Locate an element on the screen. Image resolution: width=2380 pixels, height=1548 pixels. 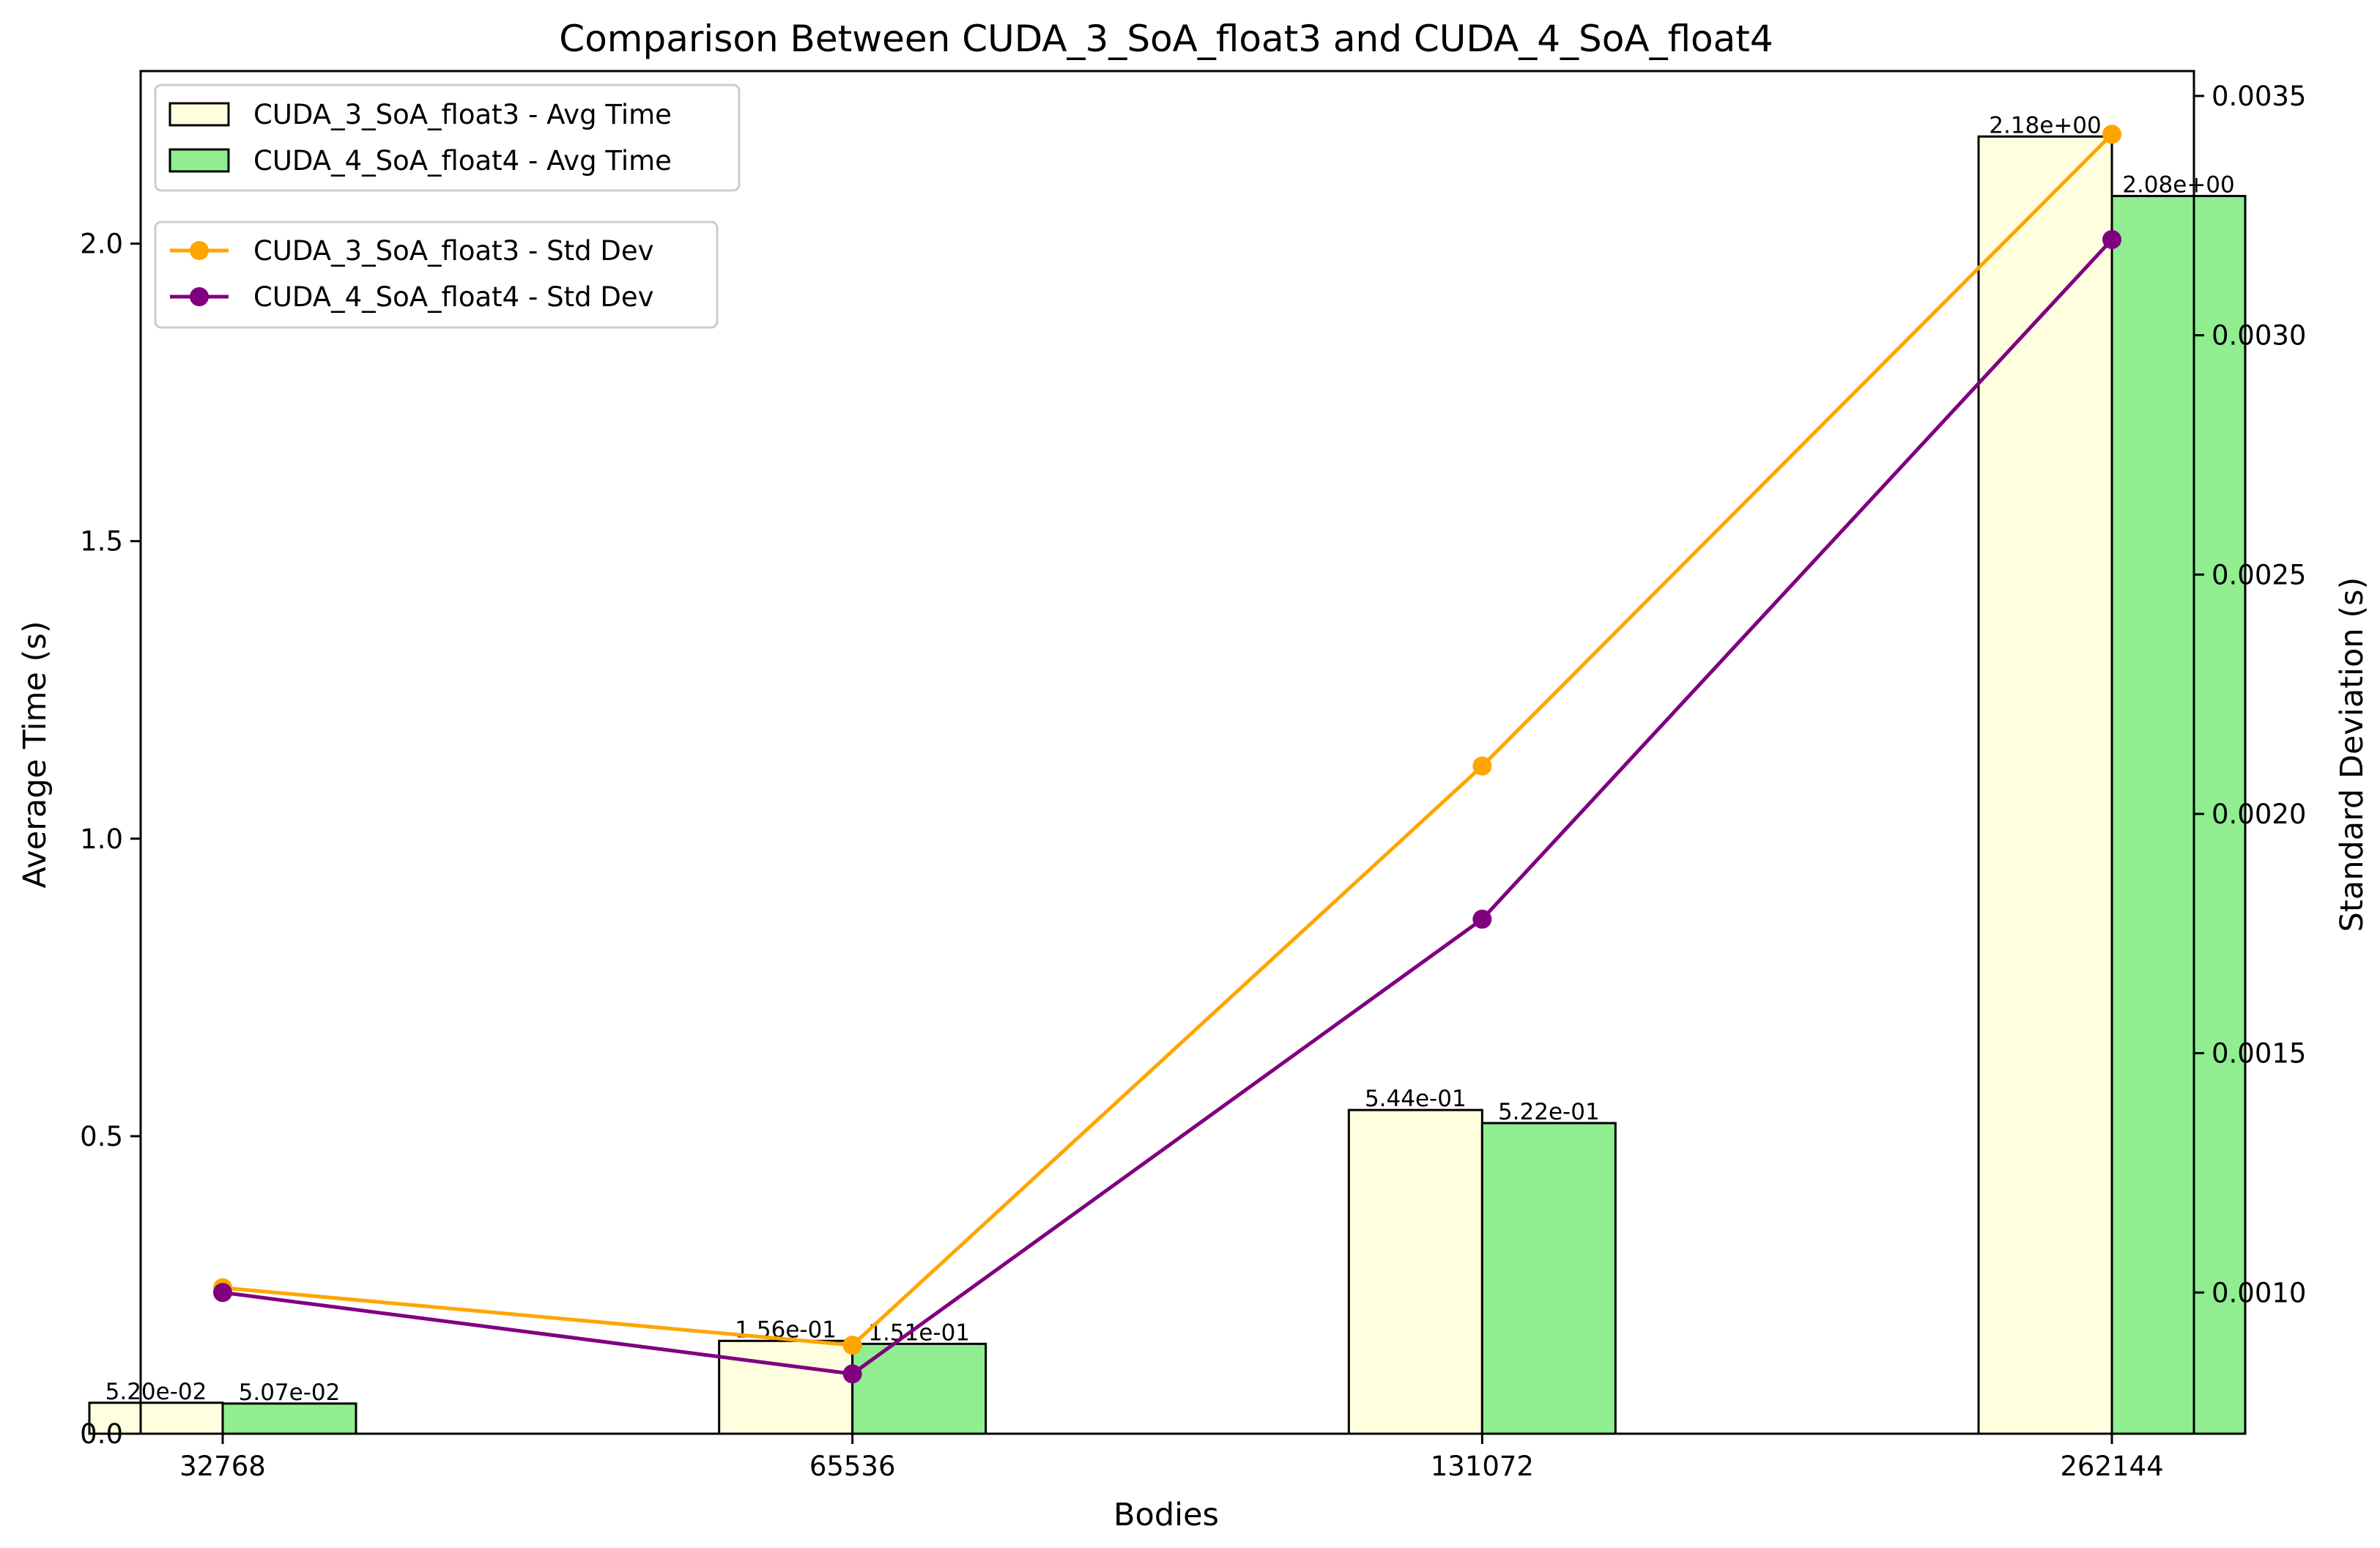
y2-tick-label: 0.0010 is located at coordinates (2259, 1292).